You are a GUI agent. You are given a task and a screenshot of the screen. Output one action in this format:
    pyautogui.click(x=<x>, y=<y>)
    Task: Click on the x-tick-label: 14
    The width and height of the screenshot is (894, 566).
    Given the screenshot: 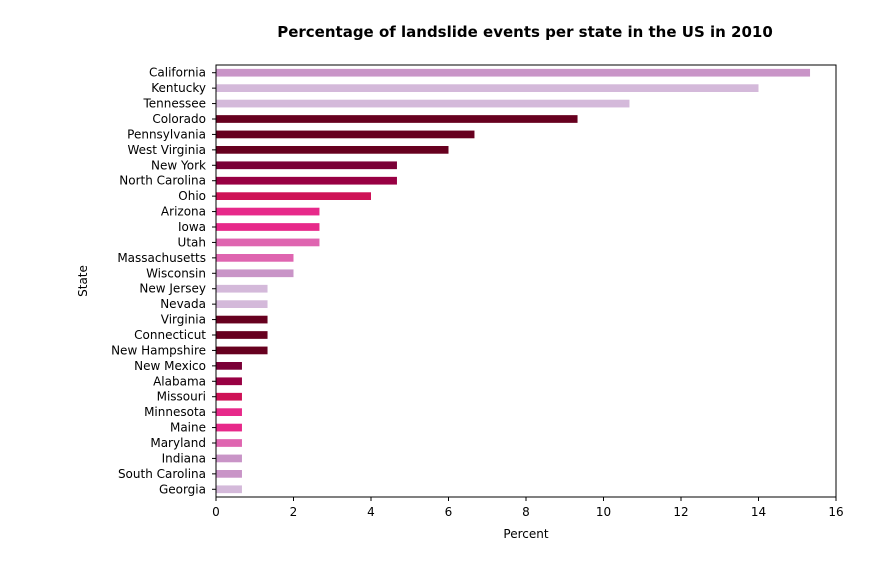 What is the action you would take?
    pyautogui.click(x=758, y=512)
    